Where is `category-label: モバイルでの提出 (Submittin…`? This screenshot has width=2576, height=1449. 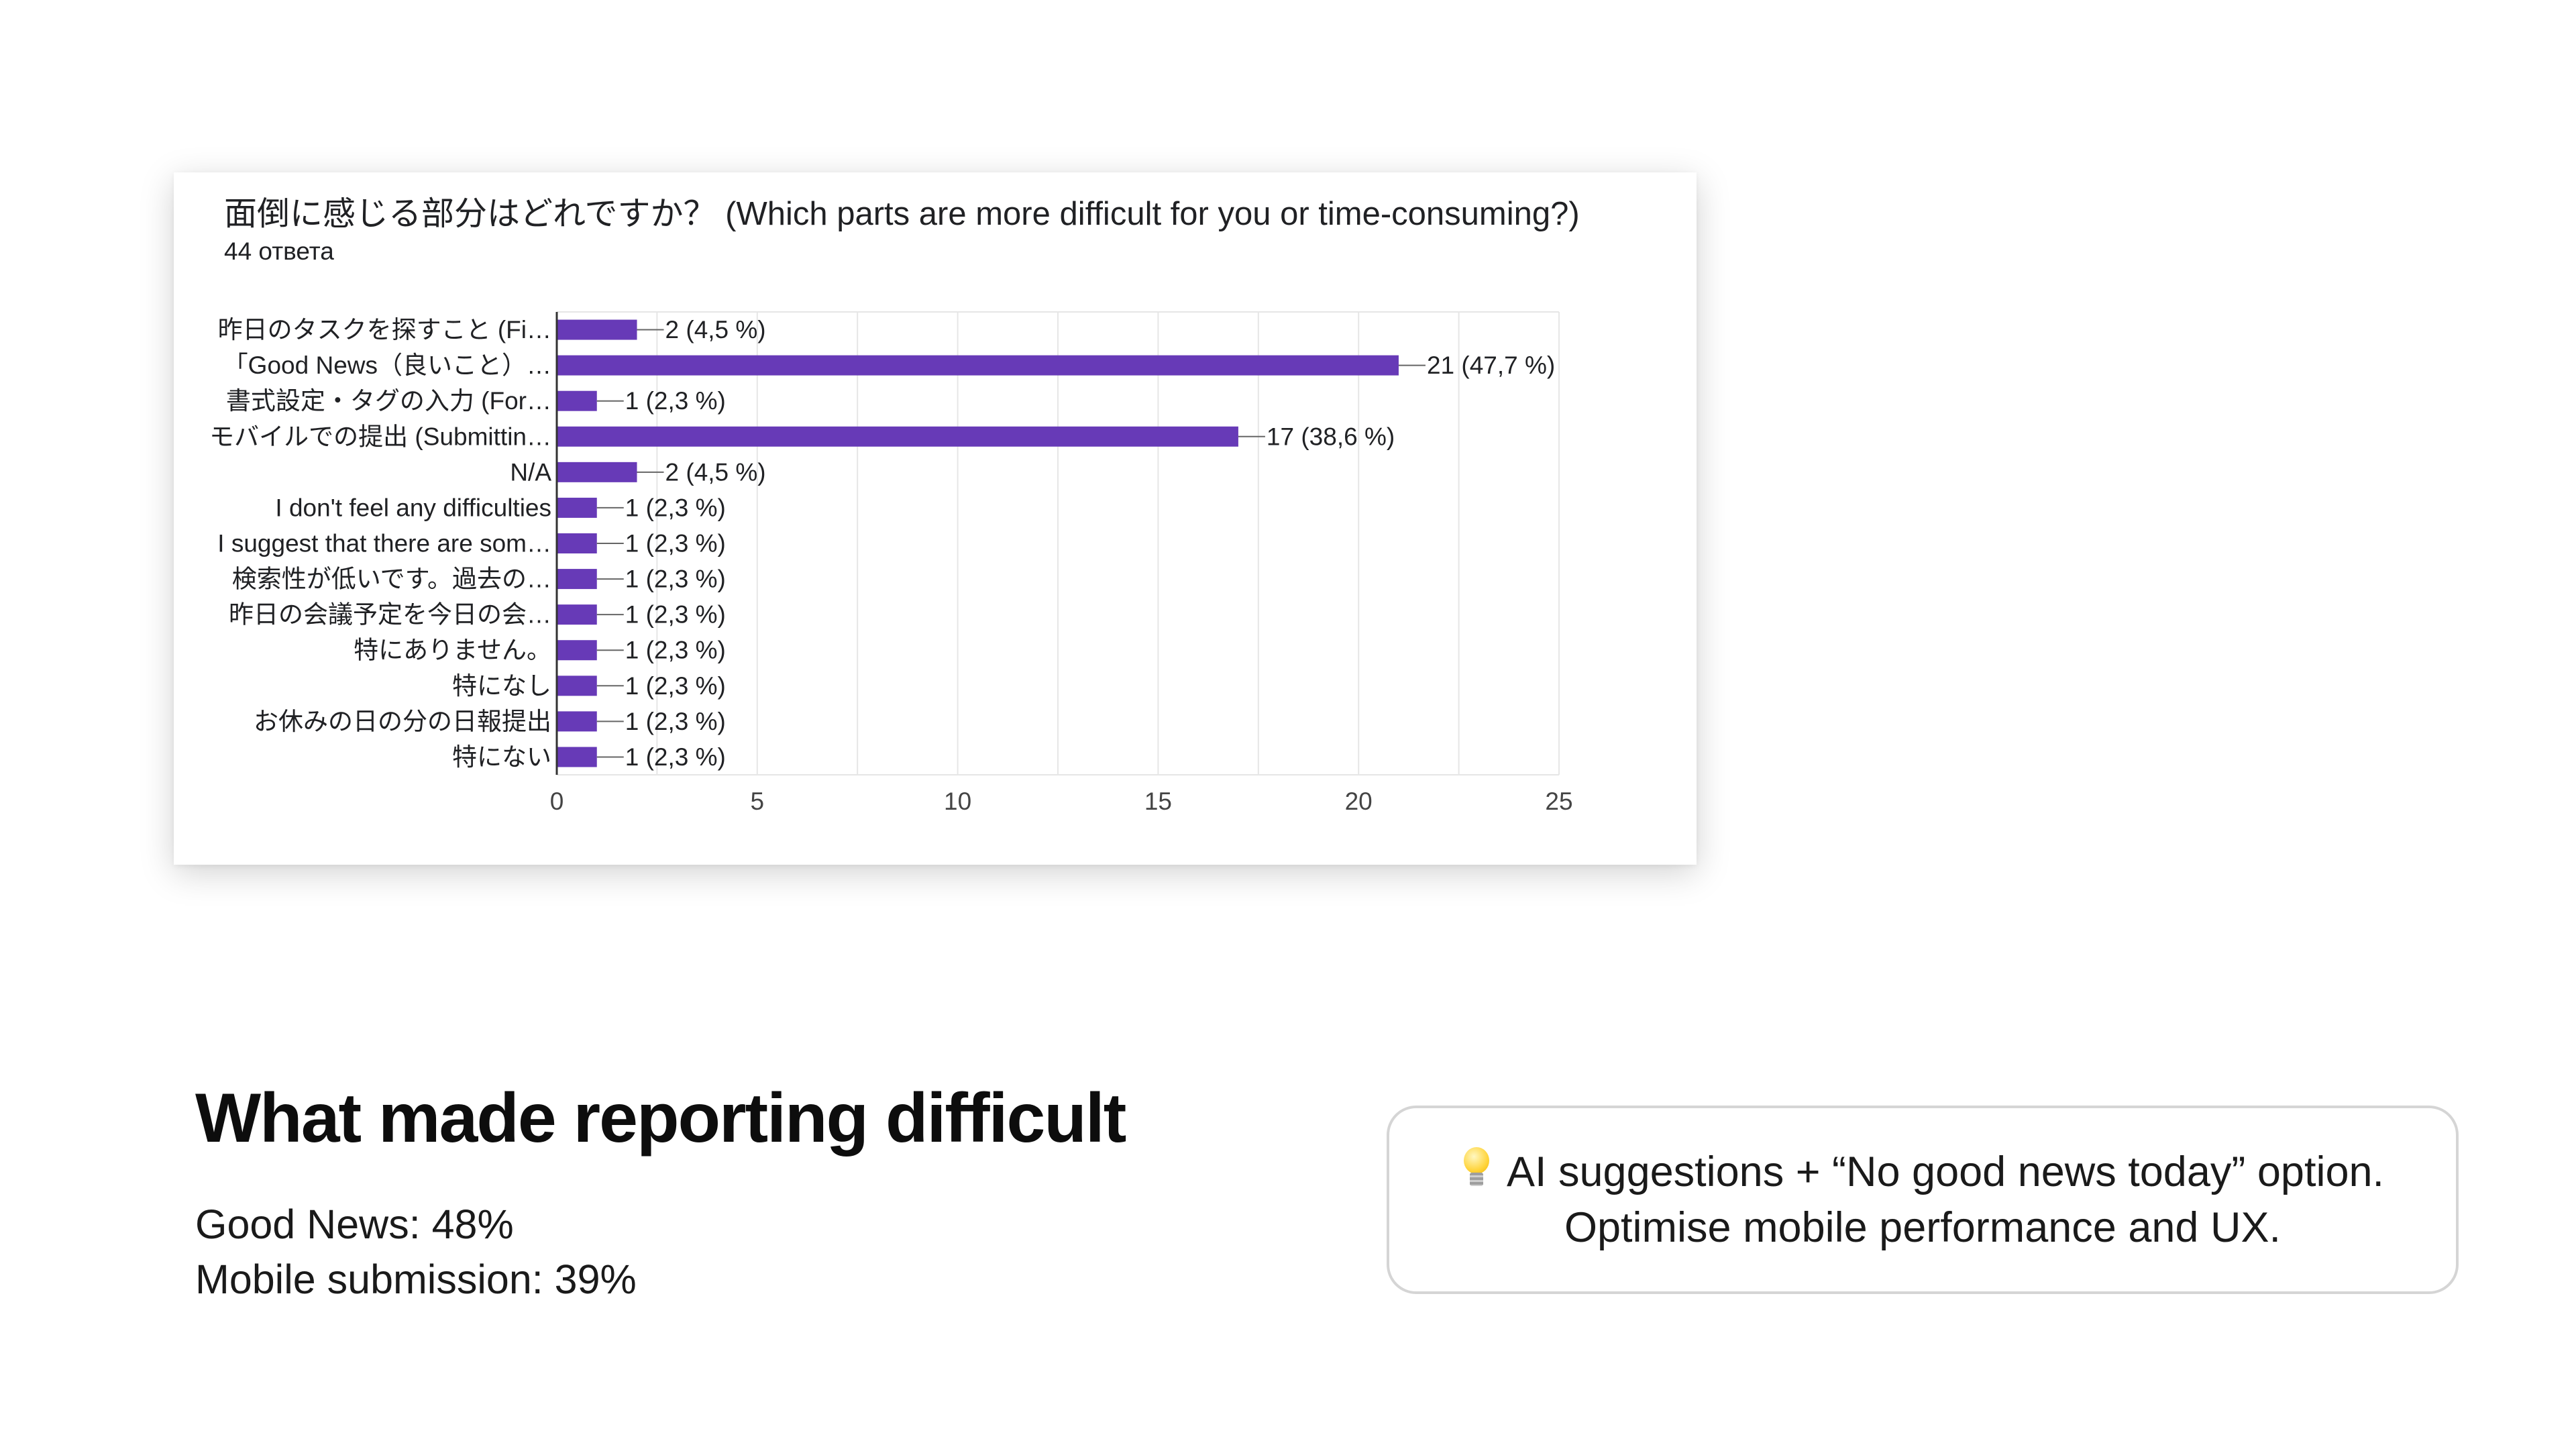 category-label: モバイルでの提出 (Submittin… is located at coordinates (380, 436).